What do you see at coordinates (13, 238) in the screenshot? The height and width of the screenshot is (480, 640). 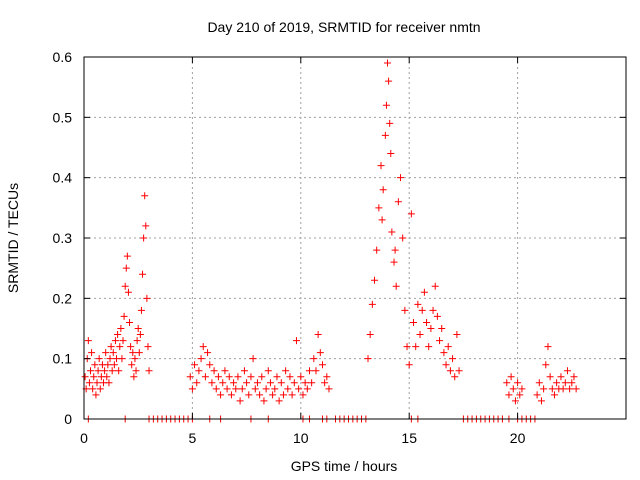 I see `y-axis-label: SRMTID / TECUs` at bounding box center [13, 238].